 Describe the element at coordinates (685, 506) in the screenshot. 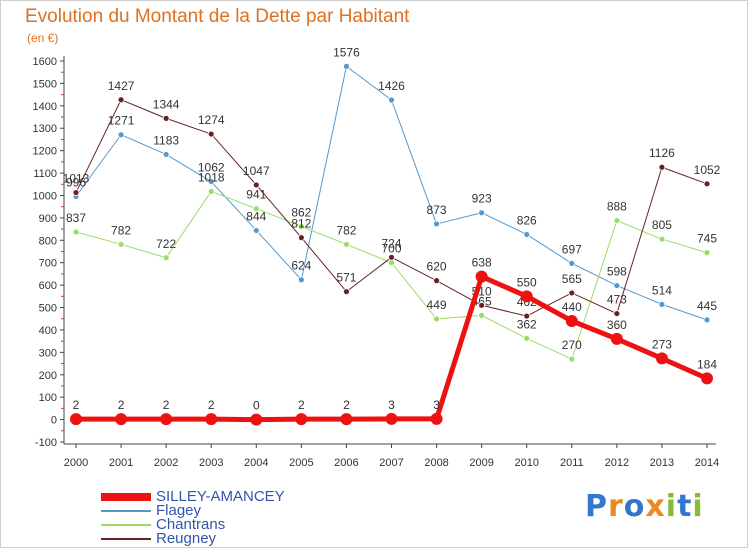

I see `logo-letter: t` at that location.